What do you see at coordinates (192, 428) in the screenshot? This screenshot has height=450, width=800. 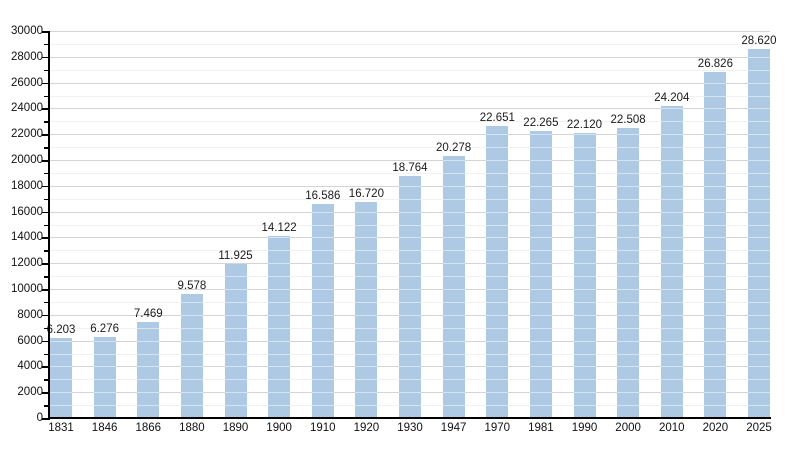 I see `x-tick-label: 1880` at bounding box center [192, 428].